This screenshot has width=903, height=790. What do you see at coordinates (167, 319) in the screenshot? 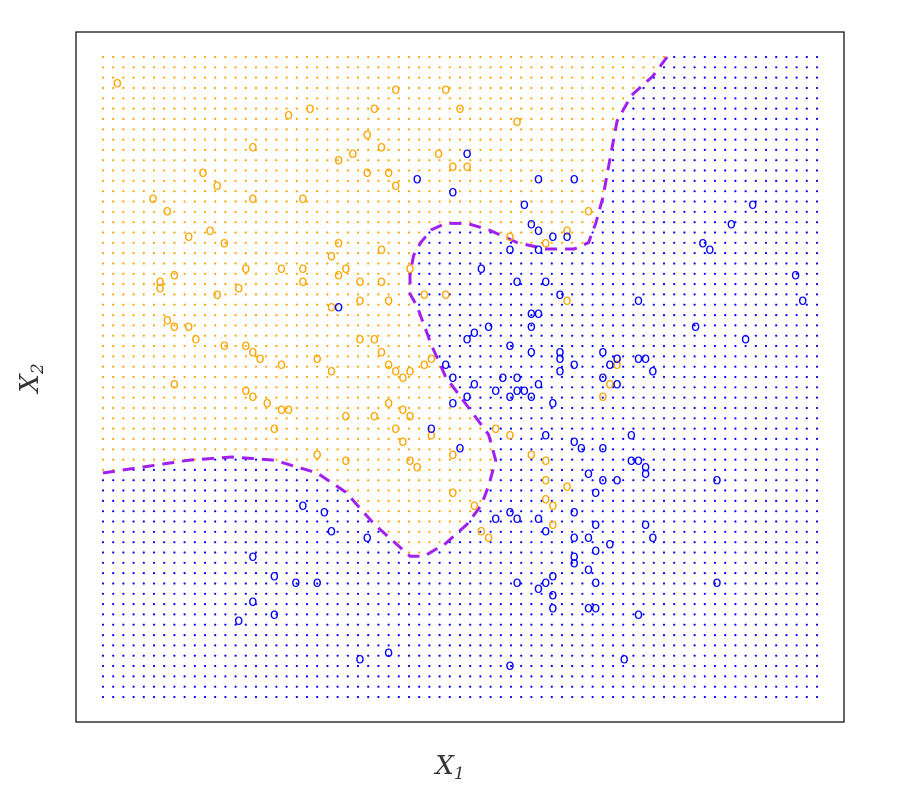
I see `data-point-orange: o` at bounding box center [167, 319].